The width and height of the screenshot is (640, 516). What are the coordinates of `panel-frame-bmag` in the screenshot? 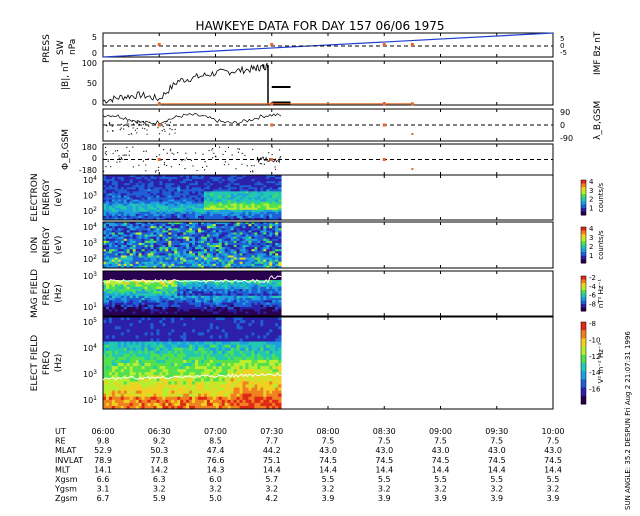 It's located at (328, 83).